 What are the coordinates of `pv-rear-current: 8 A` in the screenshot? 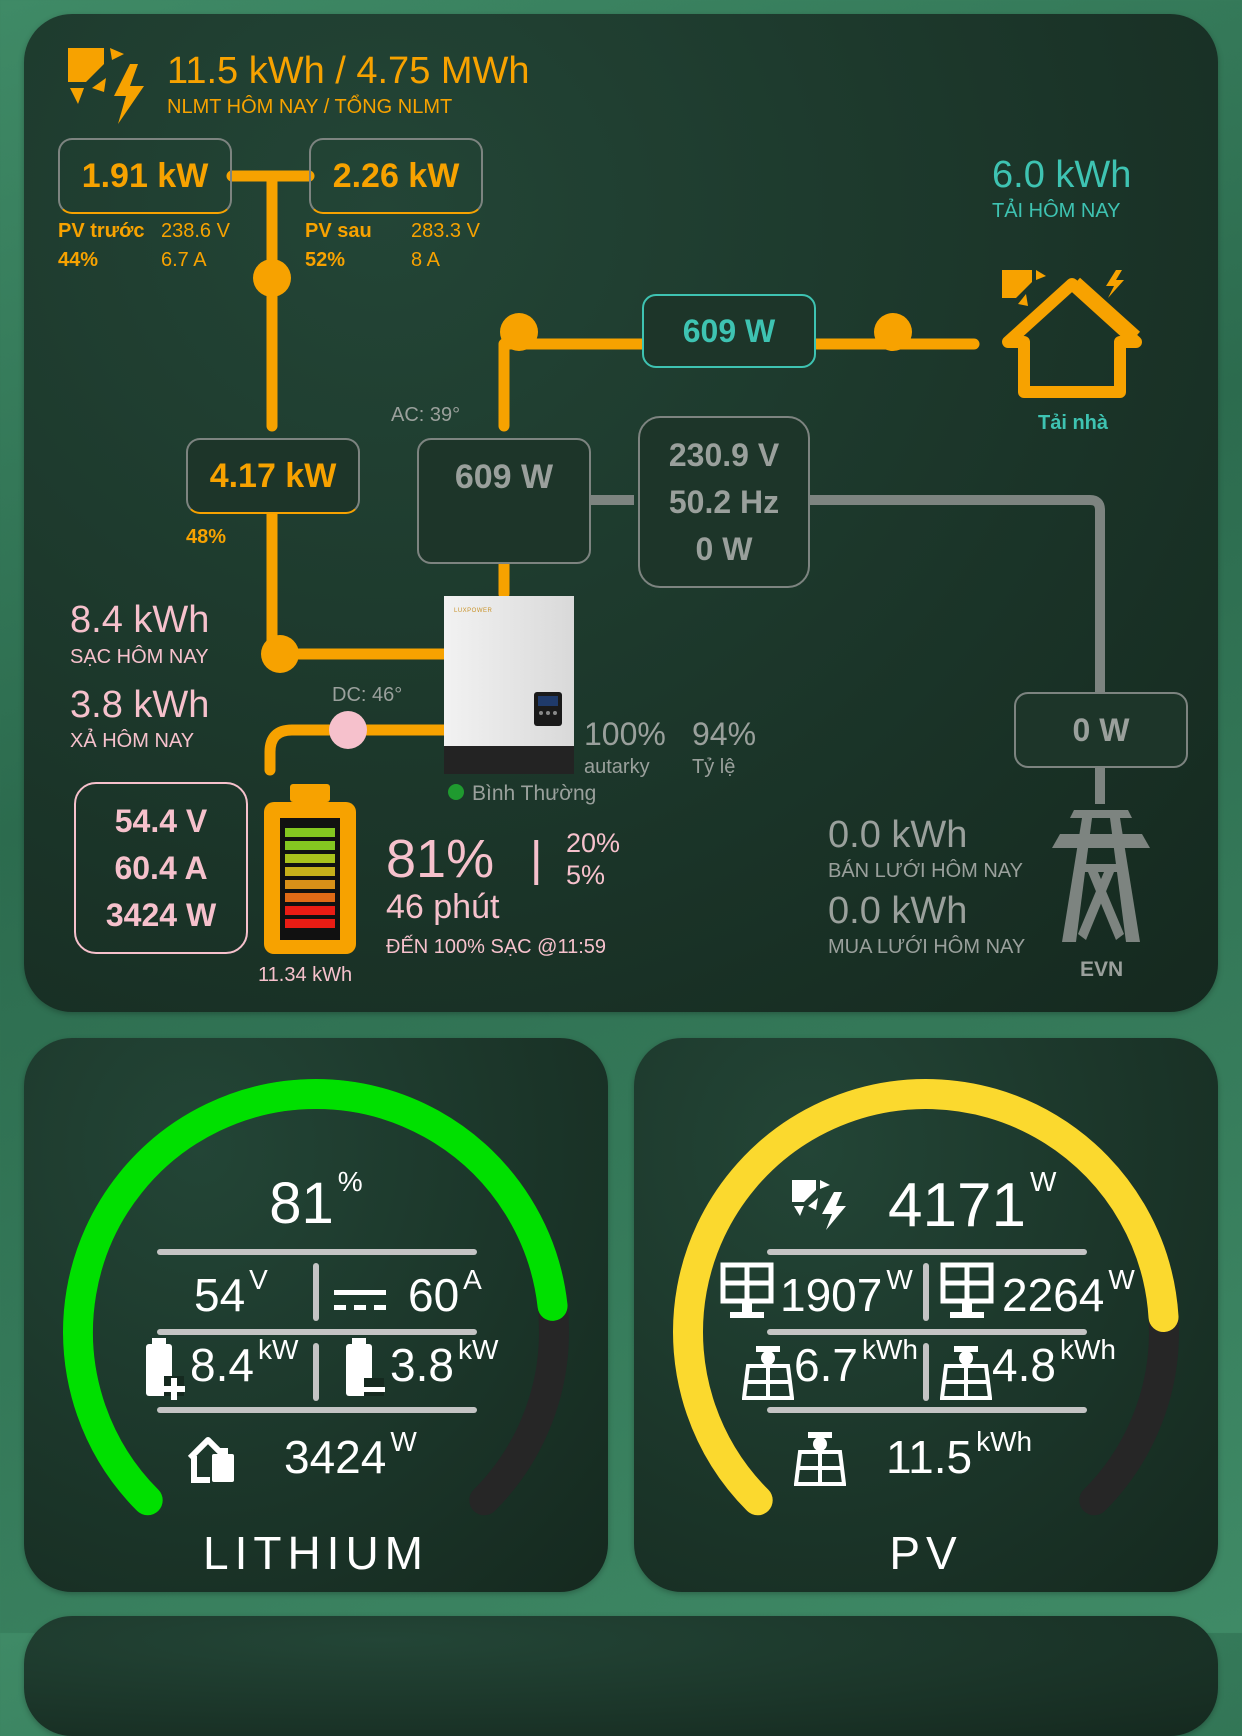 It's located at (425, 260).